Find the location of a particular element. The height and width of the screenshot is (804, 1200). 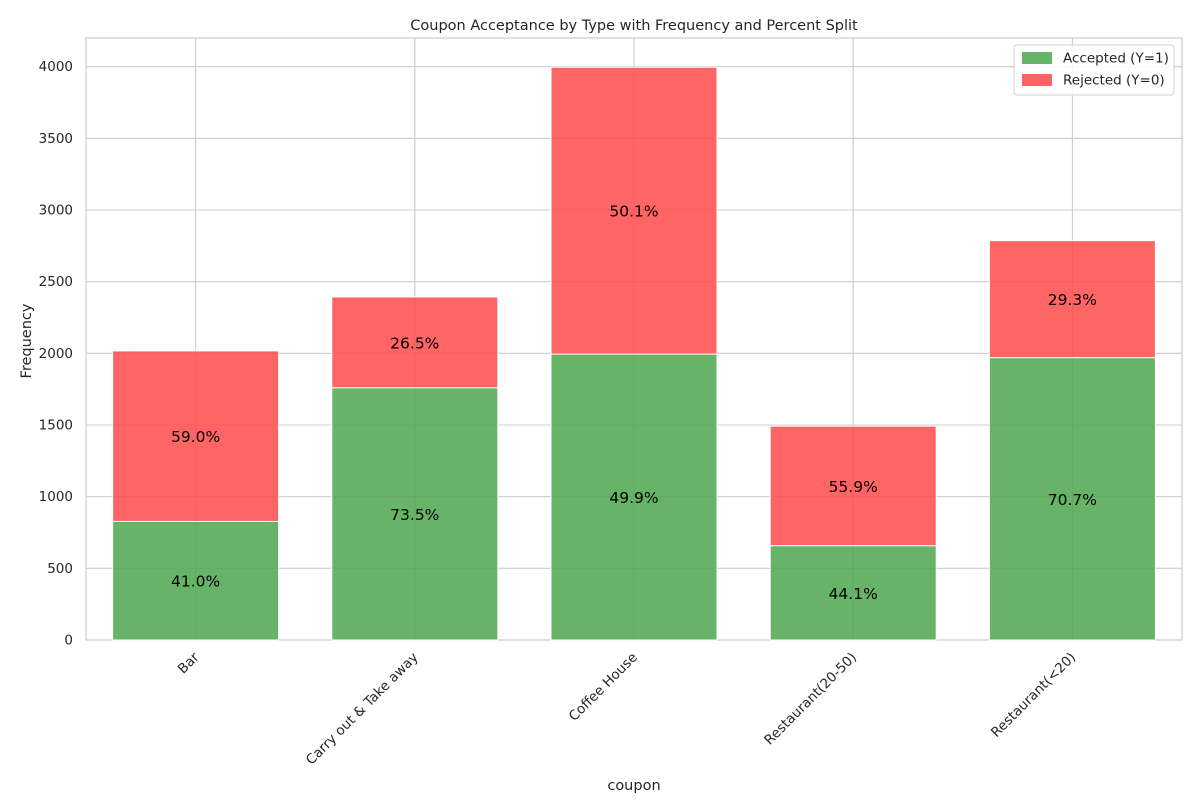

bar-rejected-carry-out-take-away is located at coordinates (415, 342).